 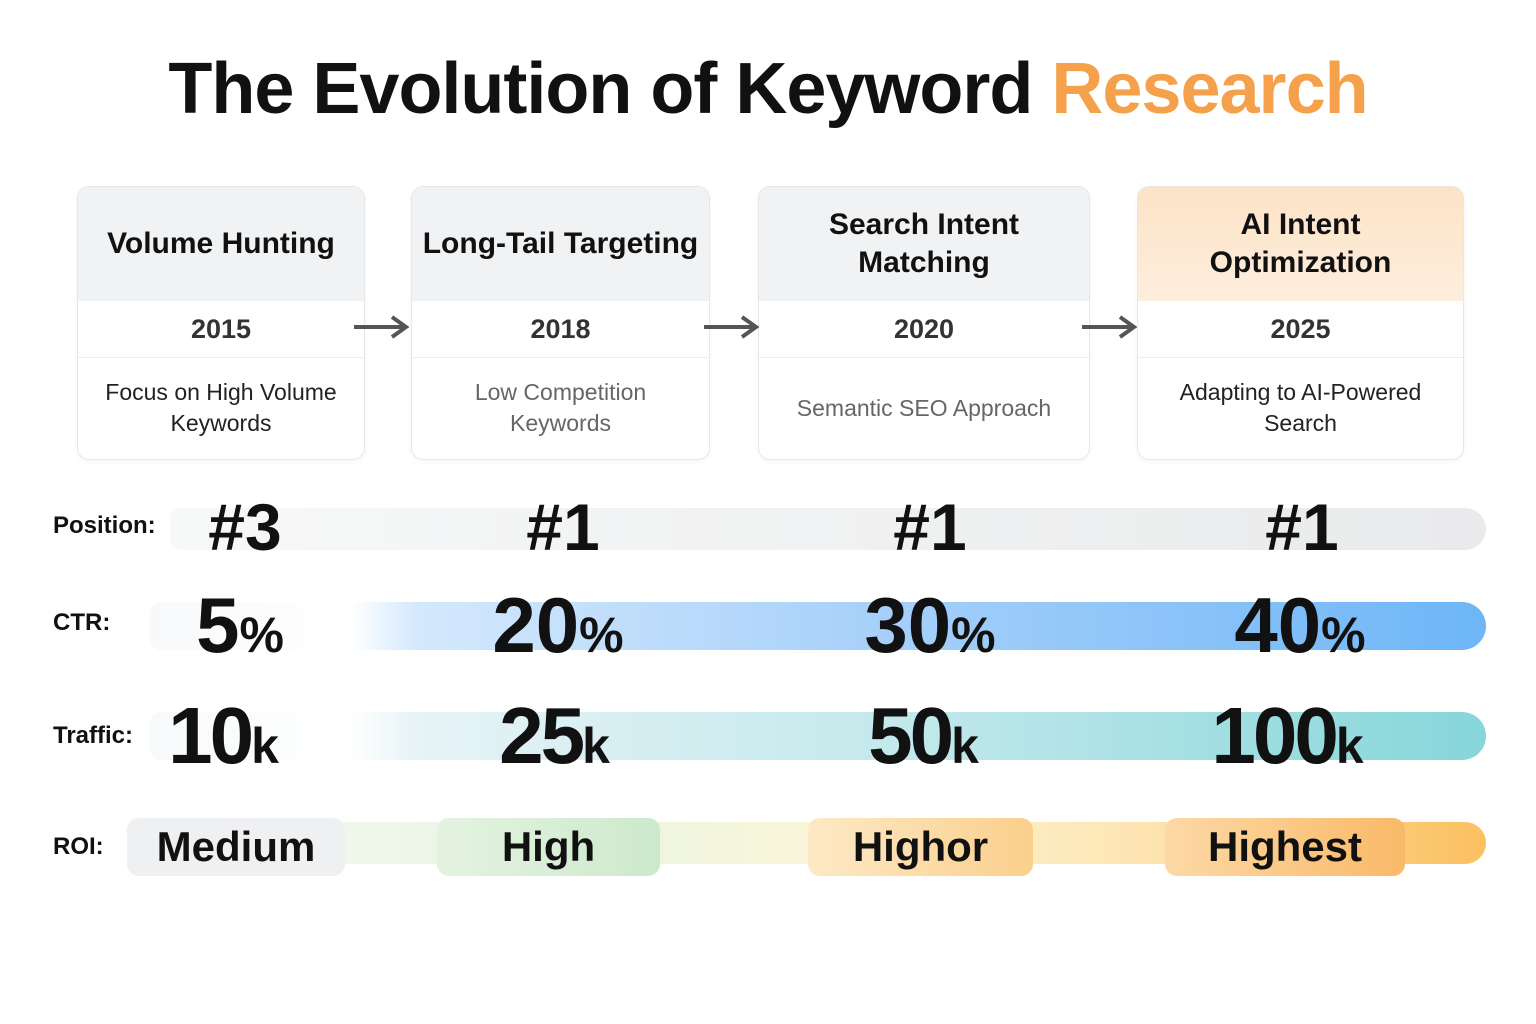 What do you see at coordinates (1278, 625) in the screenshot?
I see `ctr-number: 40` at bounding box center [1278, 625].